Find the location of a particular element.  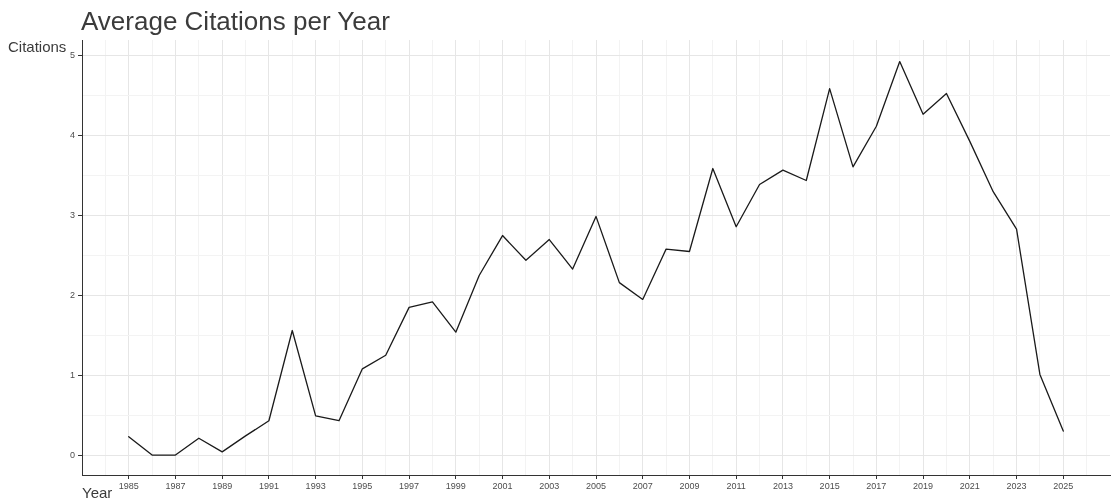

x-tick-label: 1985 is located at coordinates (128, 485).